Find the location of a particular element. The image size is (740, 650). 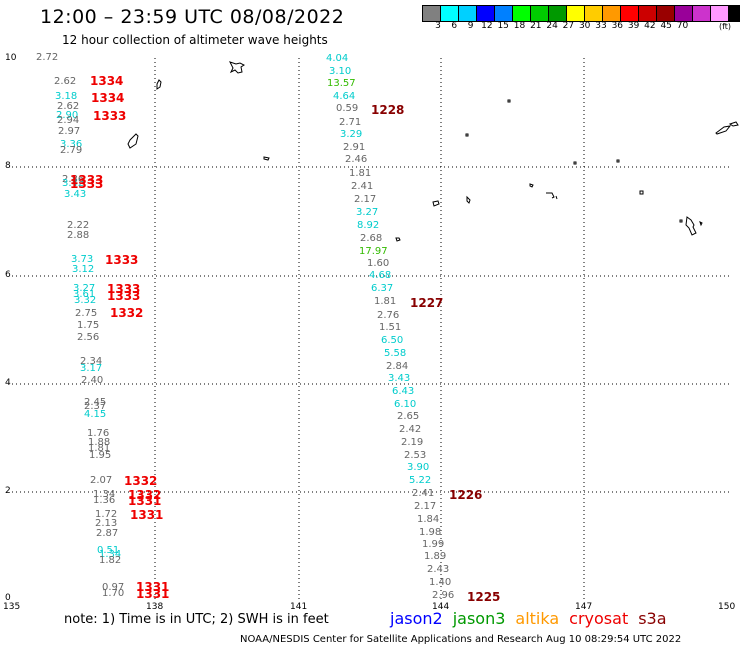

y-axis-tick: 0 is located at coordinates (8, 598).